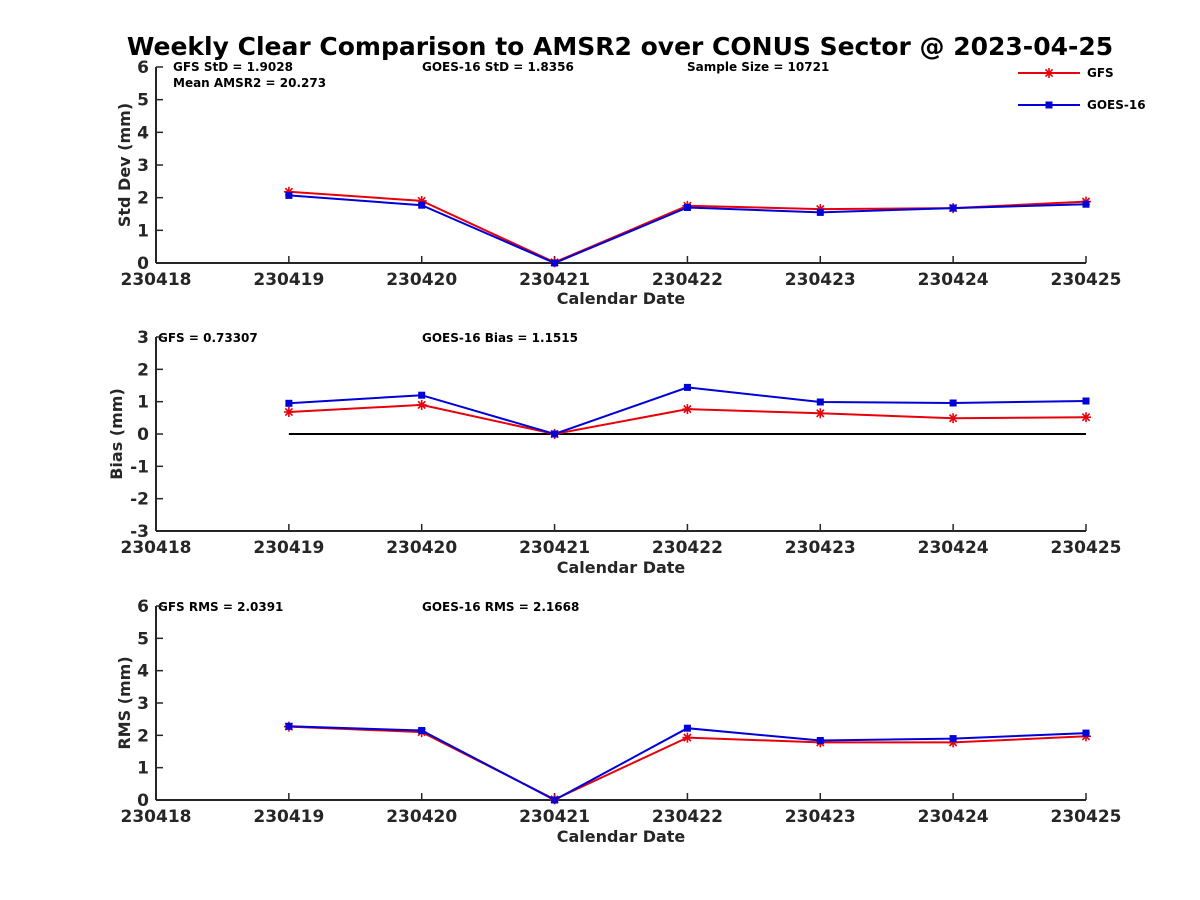 The height and width of the screenshot is (900, 1200). Describe the element at coordinates (500, 607) in the screenshot. I see `annotation-goes16-rms: GOES-16 RMS = 2.1668` at that location.